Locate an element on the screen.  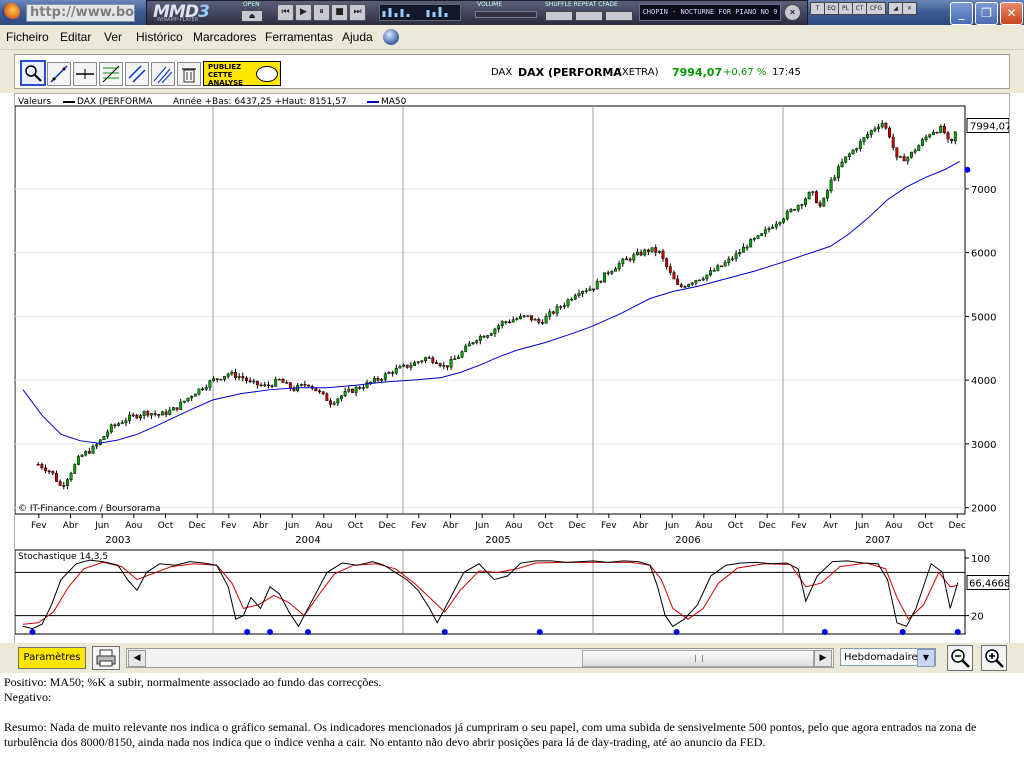
winamp-ct-button: CT is located at coordinates (859, 8).